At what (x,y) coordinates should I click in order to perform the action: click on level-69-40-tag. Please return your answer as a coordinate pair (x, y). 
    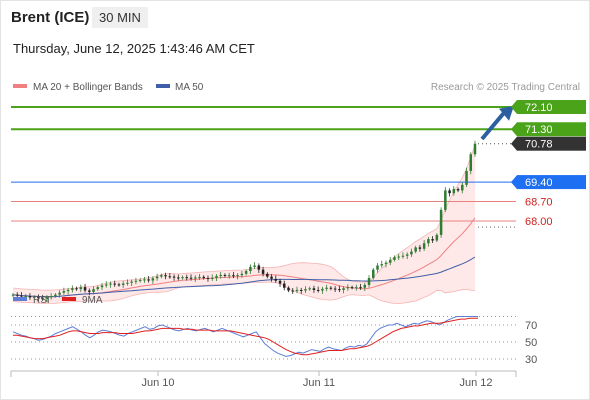
    Looking at the image, I should click on (551, 182).